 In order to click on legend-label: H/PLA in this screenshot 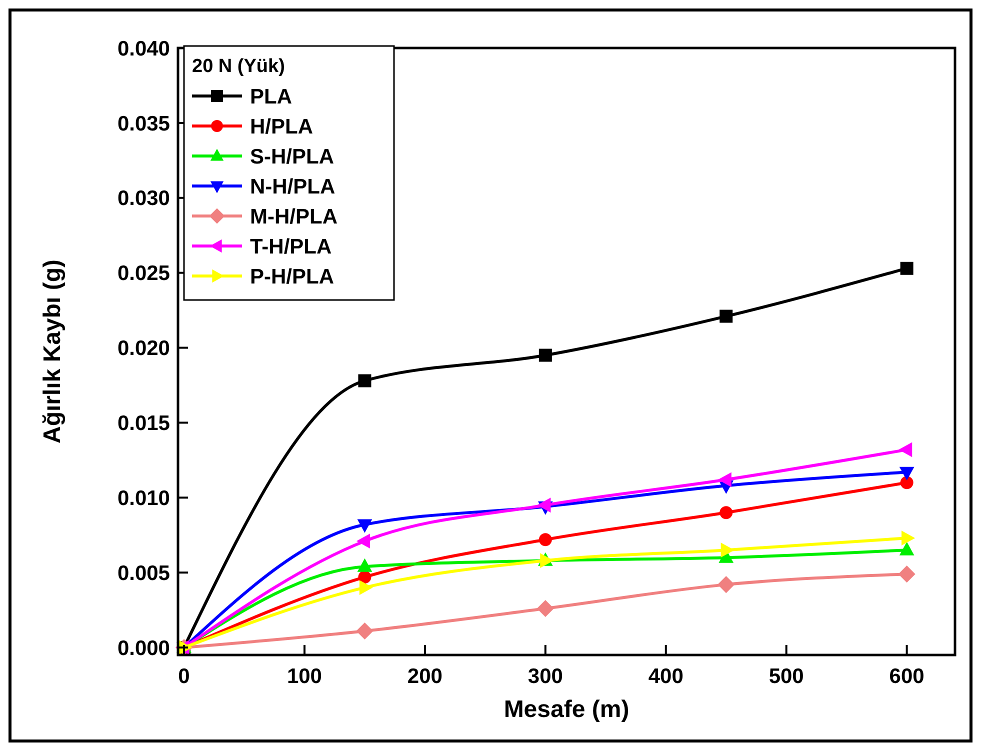, I will do `click(281, 126)`.